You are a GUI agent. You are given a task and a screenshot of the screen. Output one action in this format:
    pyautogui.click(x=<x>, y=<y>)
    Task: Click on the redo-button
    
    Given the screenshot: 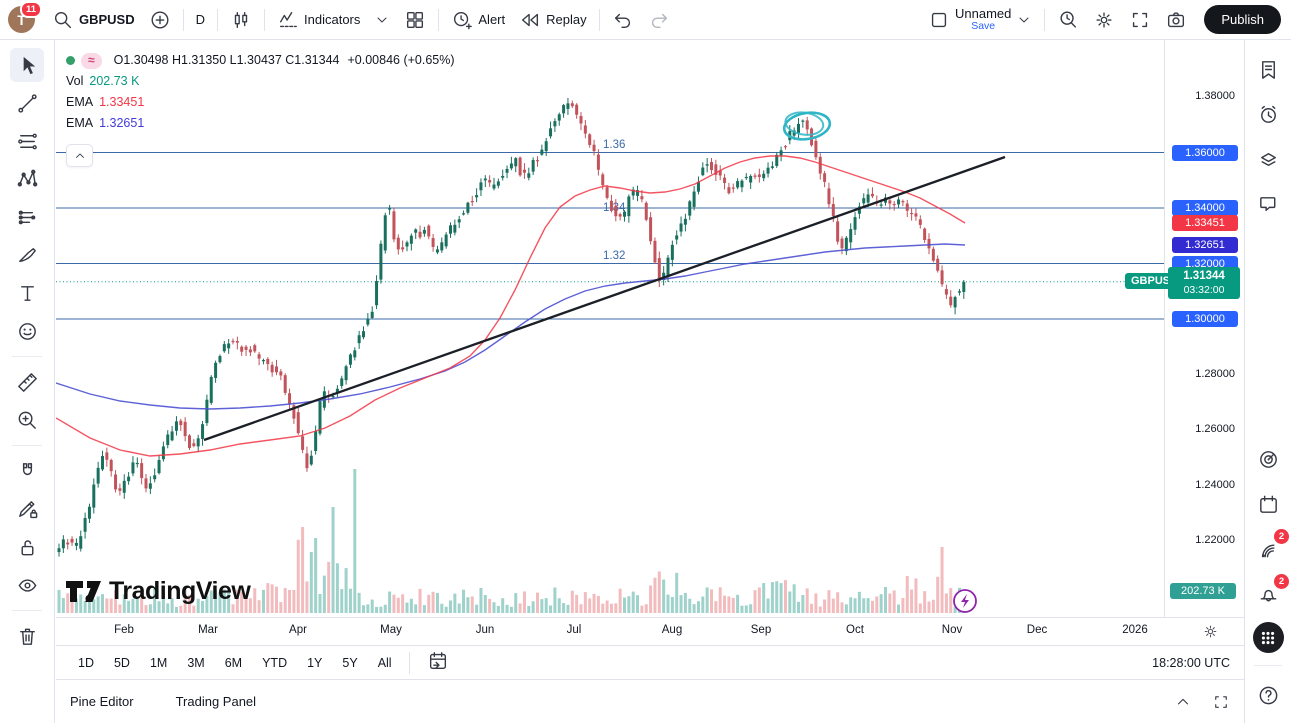 What is the action you would take?
    pyautogui.click(x=659, y=20)
    